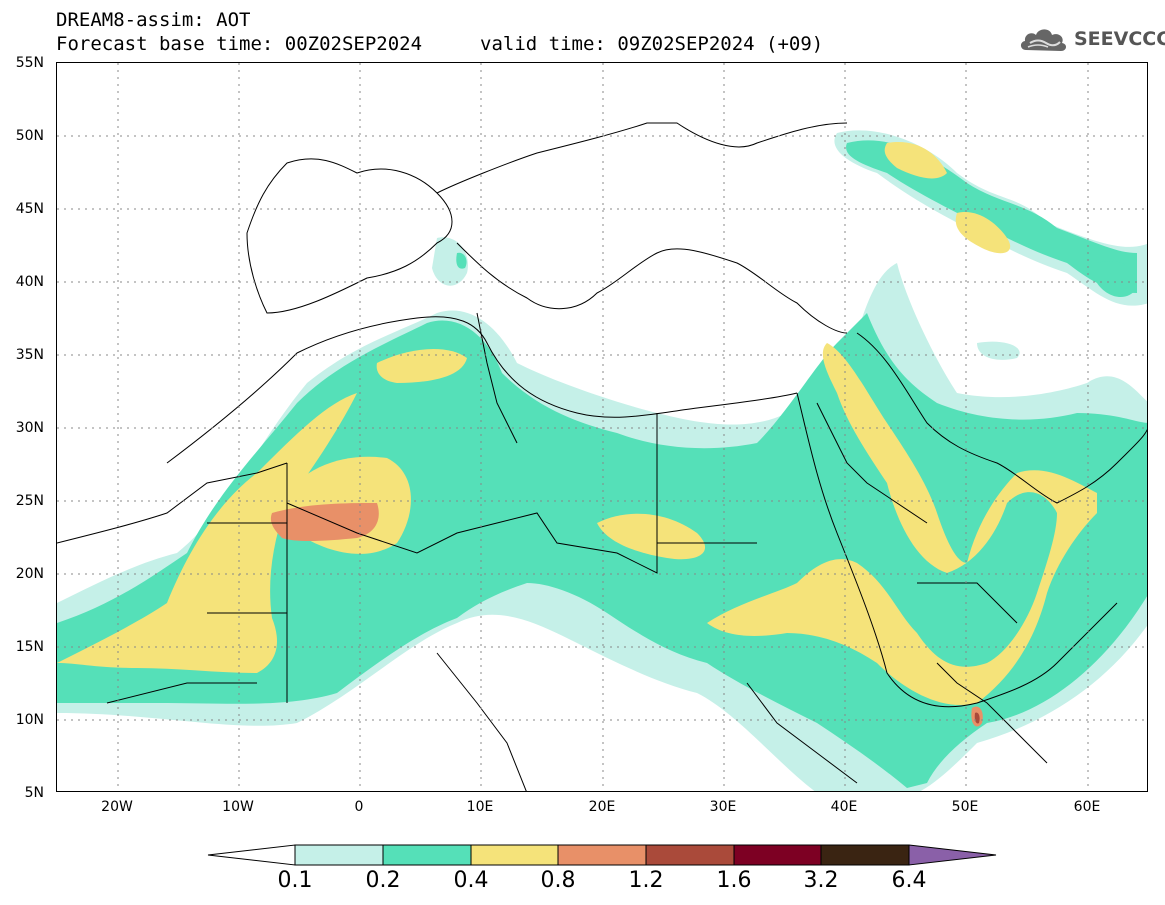 The image size is (1165, 905). I want to click on lon-label-20w: 20W, so click(117, 807).